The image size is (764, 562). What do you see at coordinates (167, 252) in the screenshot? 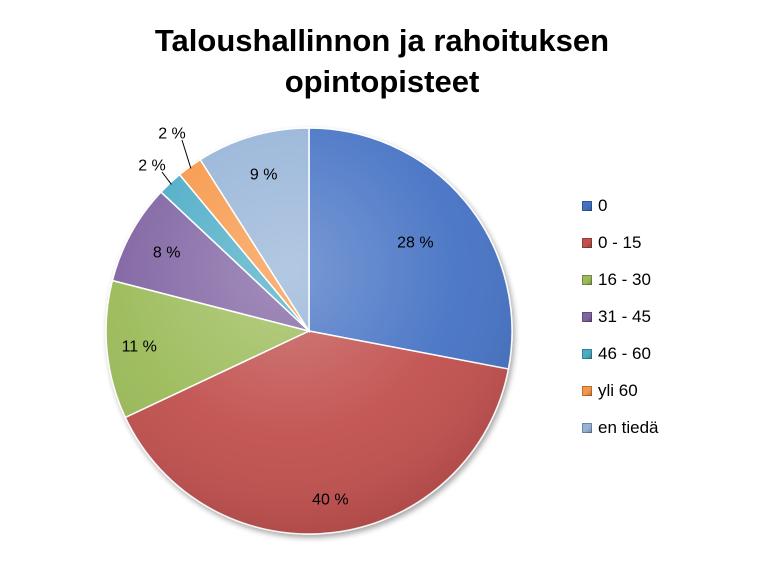
I see `slice-label-3: 8 %` at bounding box center [167, 252].